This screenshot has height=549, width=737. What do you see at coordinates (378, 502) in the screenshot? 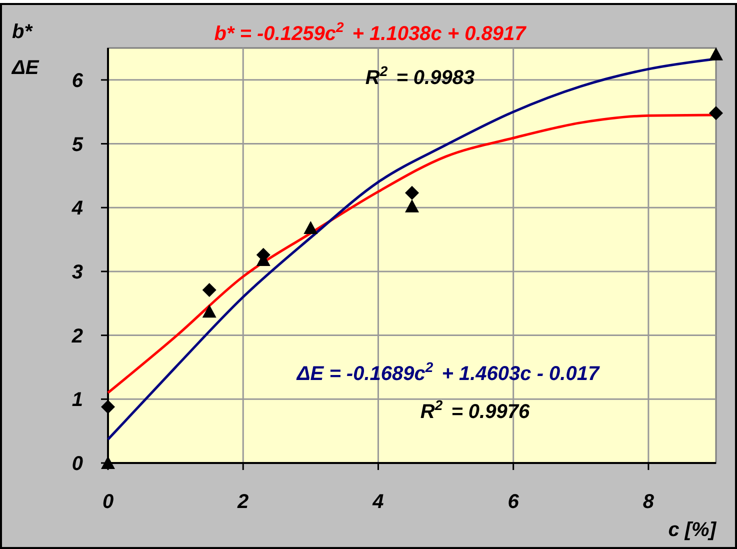
I see `x-tick-label: 4` at bounding box center [378, 502].